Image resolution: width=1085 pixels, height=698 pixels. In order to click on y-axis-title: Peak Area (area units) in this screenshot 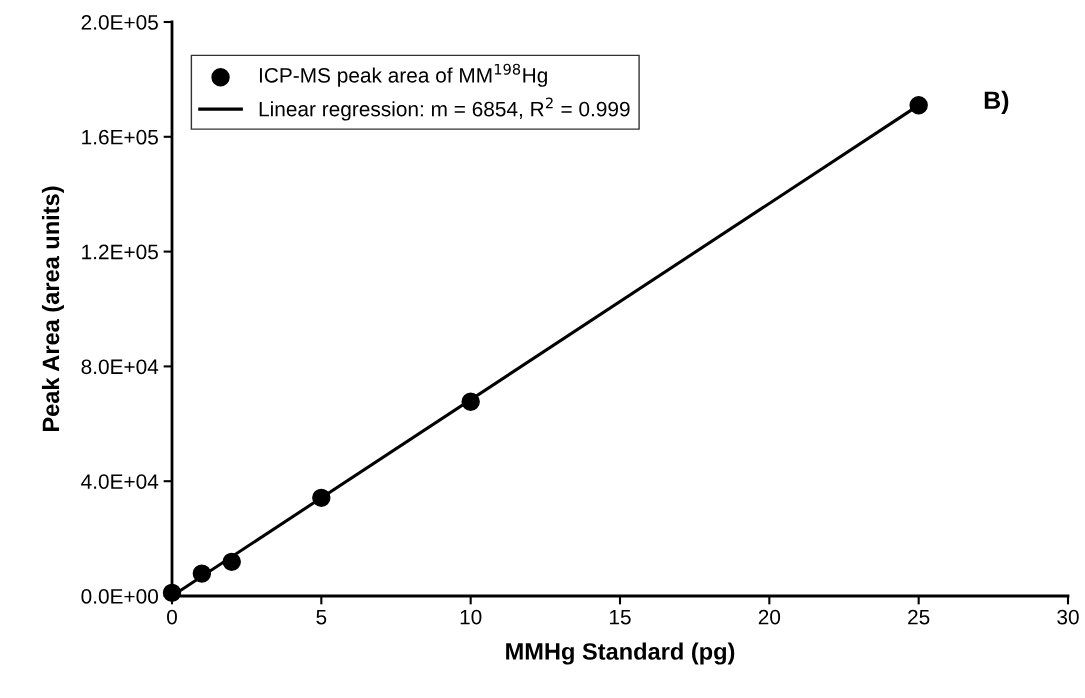, I will do `click(52, 308)`.